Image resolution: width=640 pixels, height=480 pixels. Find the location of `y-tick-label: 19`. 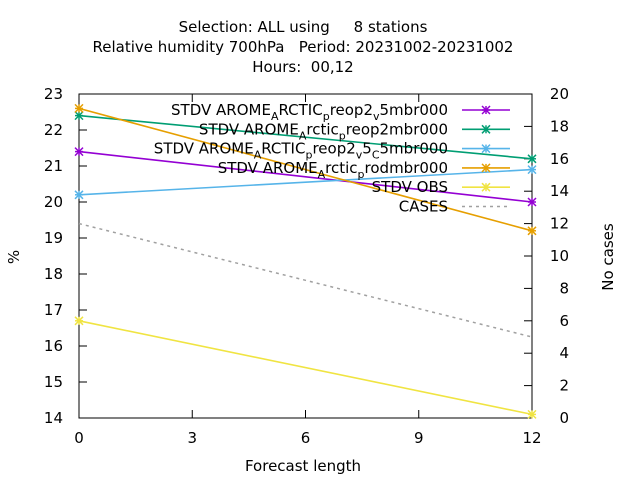

y-tick-label: 19 is located at coordinates (53, 238).